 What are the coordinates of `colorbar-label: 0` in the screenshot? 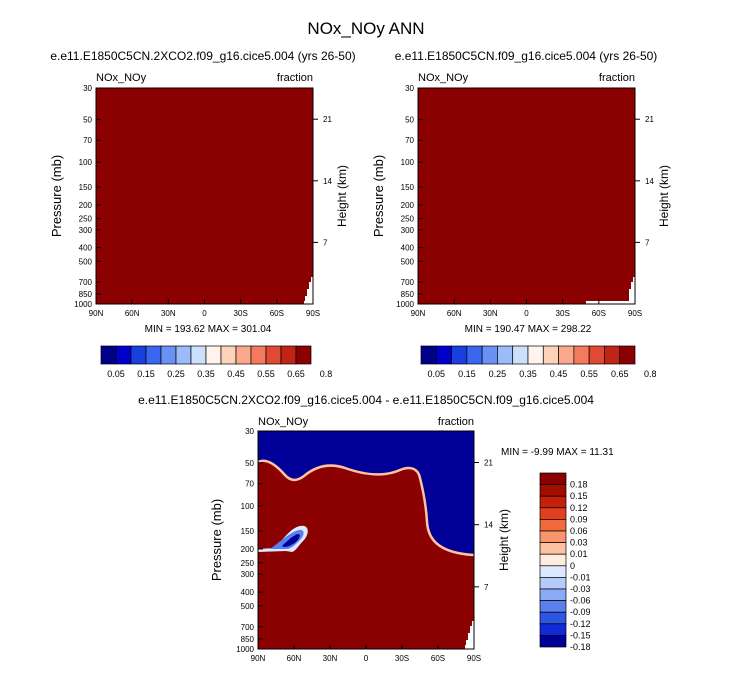 It's located at (572, 566).